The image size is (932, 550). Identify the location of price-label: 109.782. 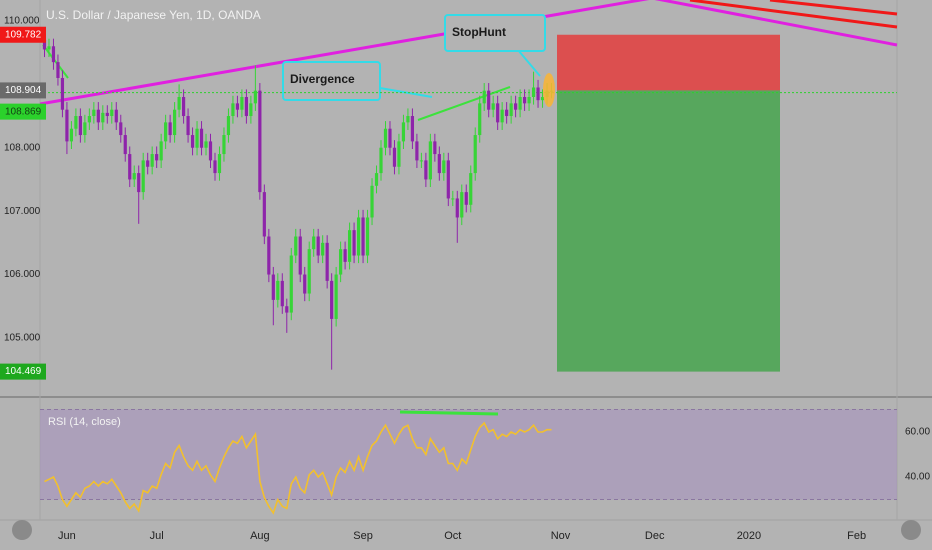
(23, 34).